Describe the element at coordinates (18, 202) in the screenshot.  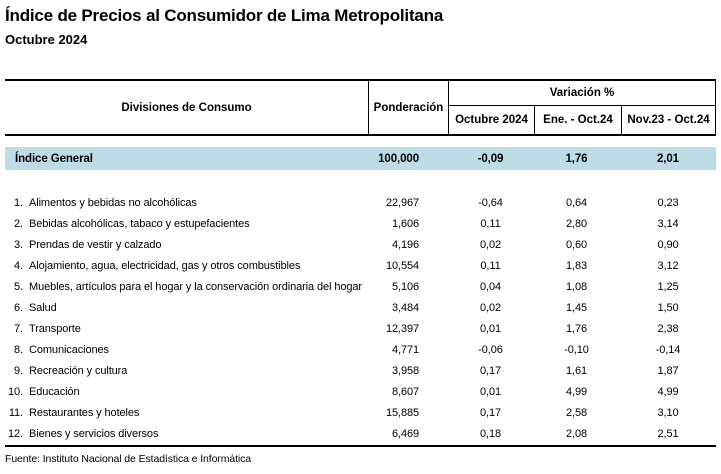
I see `row-number: 1.` at that location.